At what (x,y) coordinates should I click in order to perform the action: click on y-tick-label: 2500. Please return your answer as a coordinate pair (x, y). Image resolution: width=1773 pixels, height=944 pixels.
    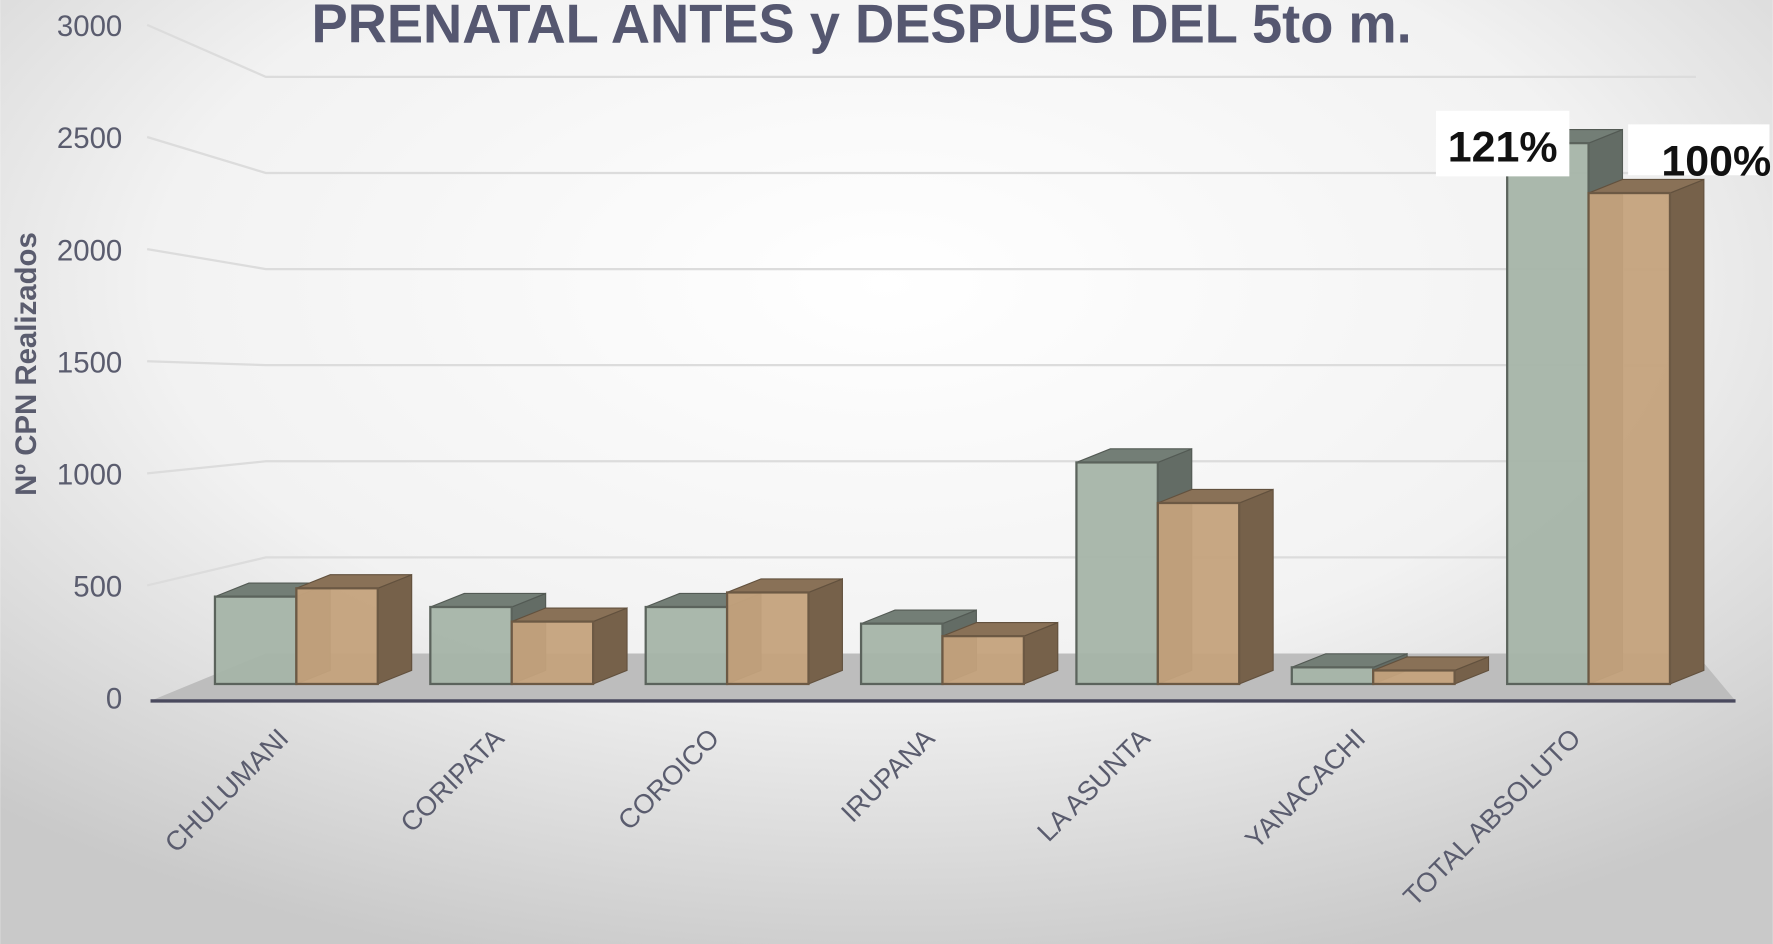
    Looking at the image, I should click on (89, 138).